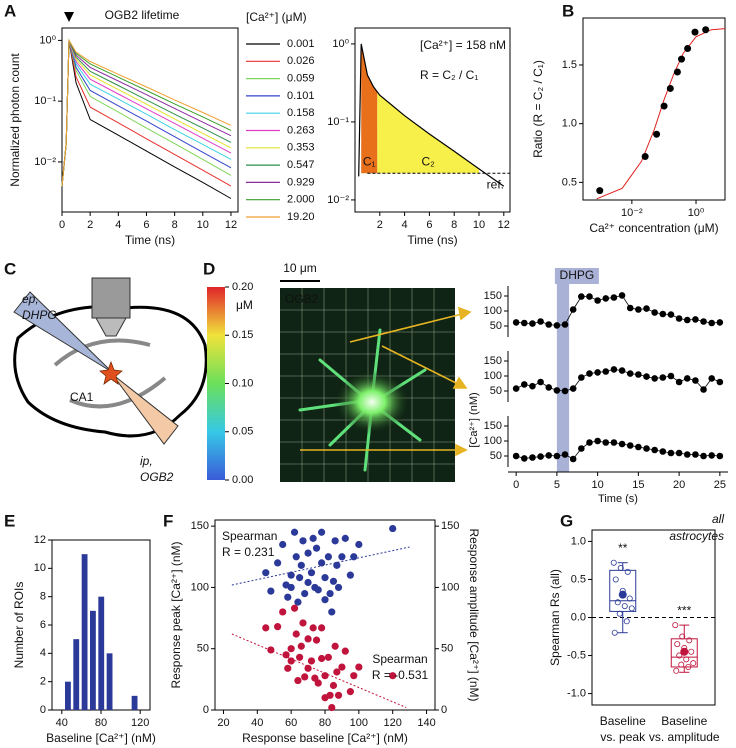  What do you see at coordinates (19, 625) in the screenshot?
I see `y-axis-label: Number of ROIs` at bounding box center [19, 625].